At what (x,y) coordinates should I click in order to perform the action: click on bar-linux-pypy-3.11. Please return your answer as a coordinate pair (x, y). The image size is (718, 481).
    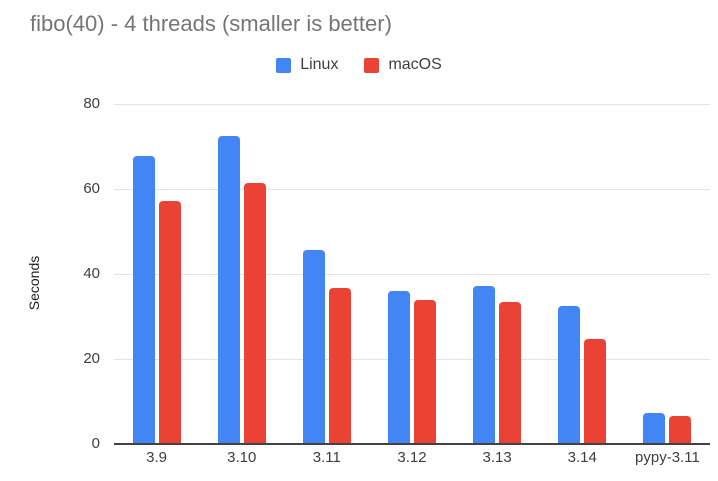
    Looking at the image, I should click on (654, 428).